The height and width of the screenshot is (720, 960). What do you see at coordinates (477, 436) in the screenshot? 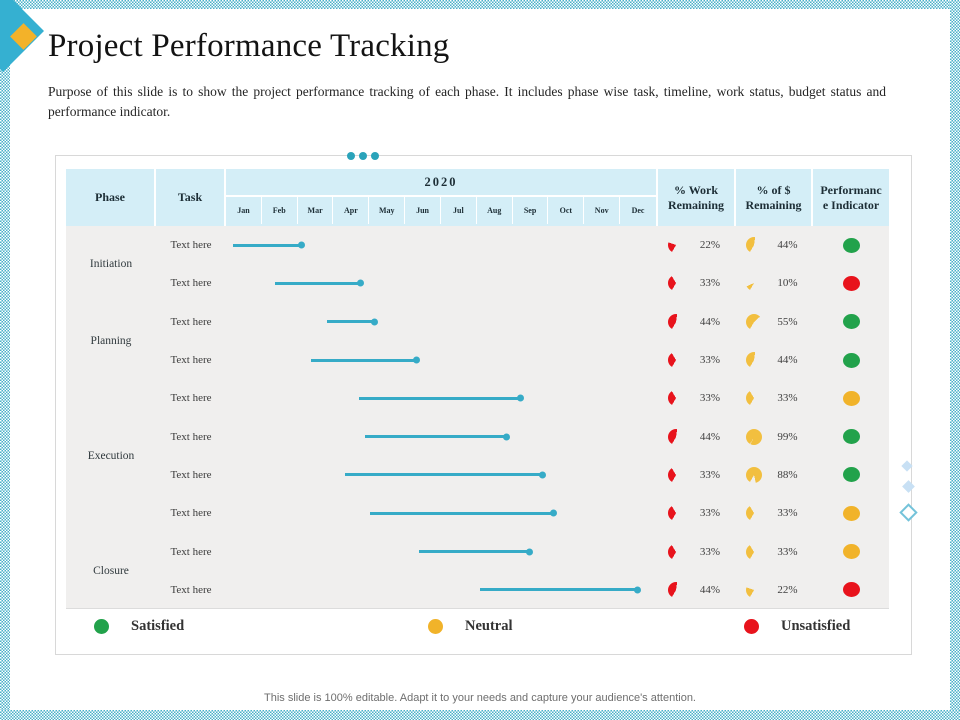
I see `table-row: Text here 44% 99%` at bounding box center [477, 436].